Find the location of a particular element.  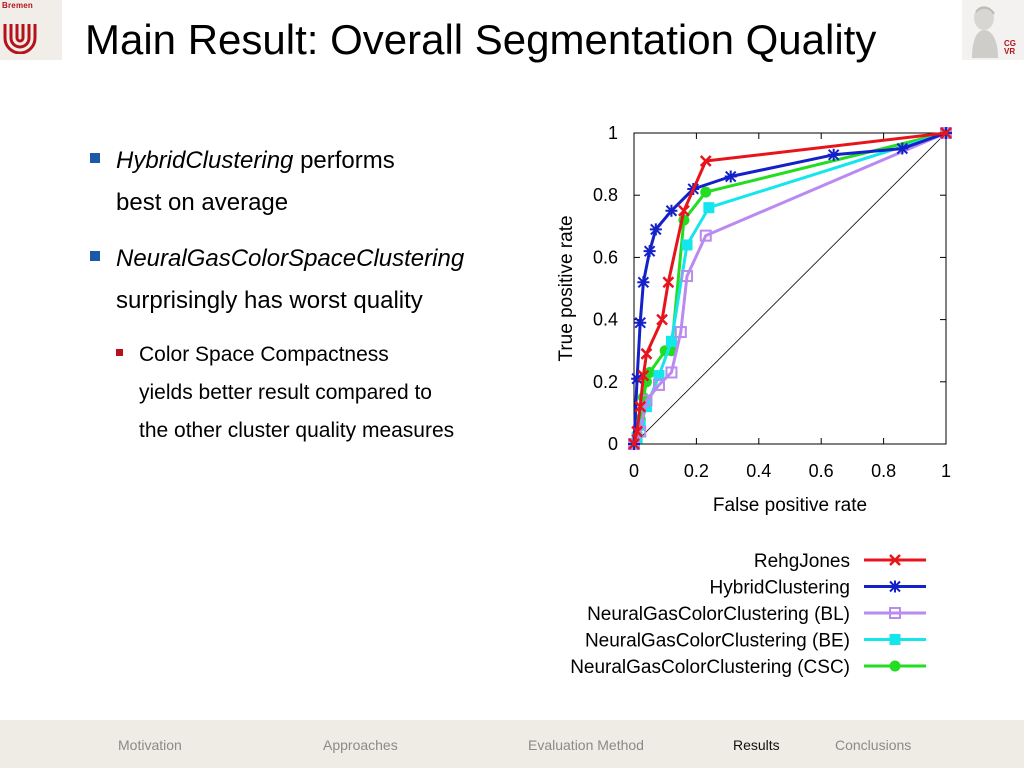

series-line is located at coordinates (789, 288).